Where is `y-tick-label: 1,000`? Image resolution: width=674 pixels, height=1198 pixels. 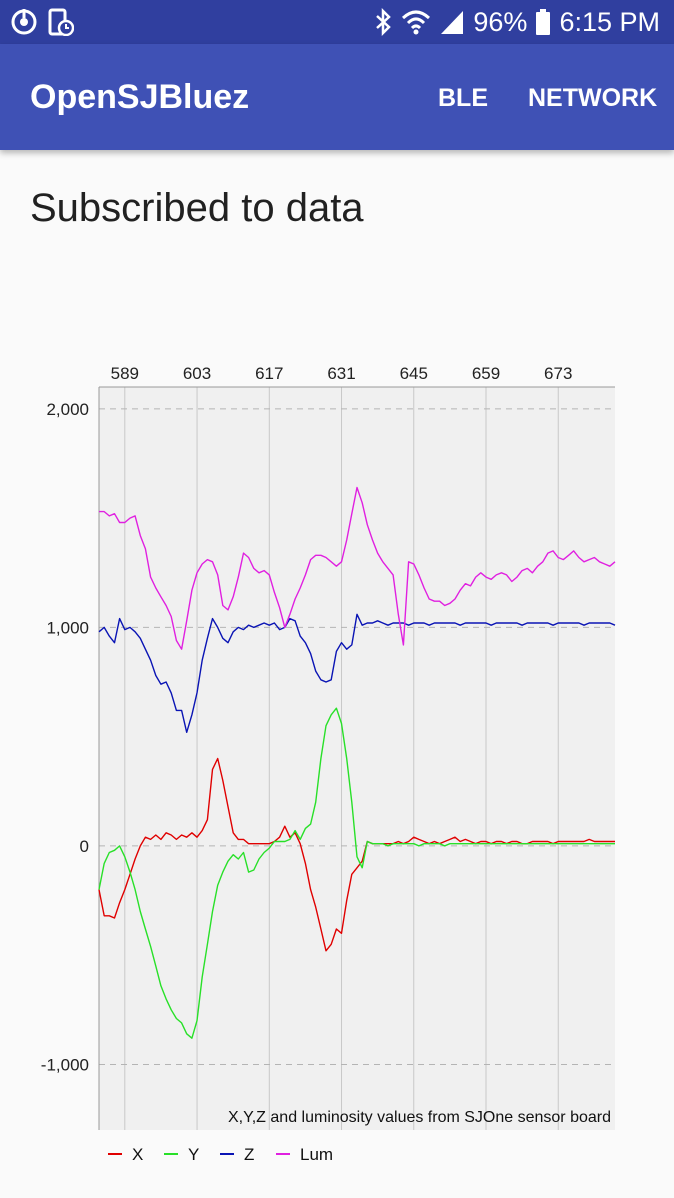
y-tick-label: 1,000 is located at coordinates (67, 627).